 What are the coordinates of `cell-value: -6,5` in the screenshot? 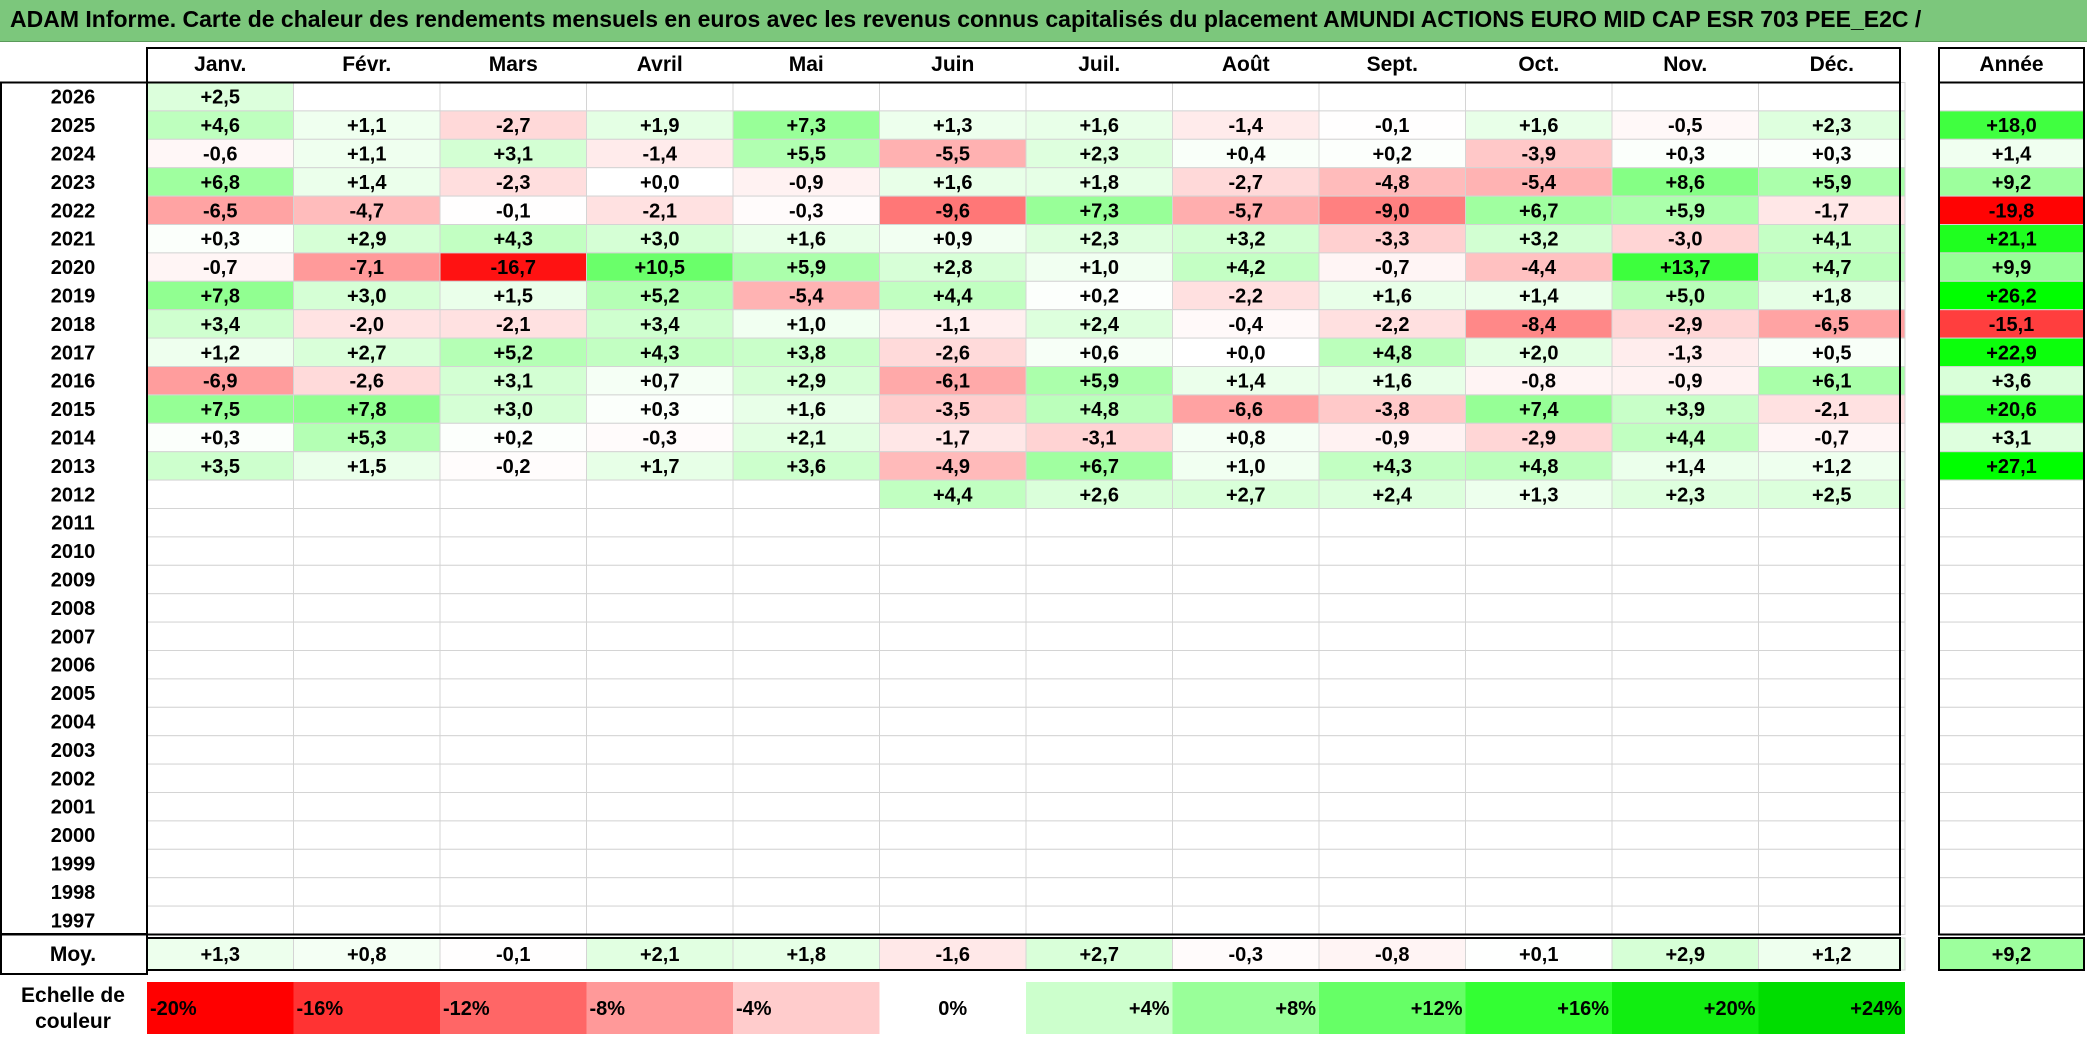 It's located at (1832, 325).